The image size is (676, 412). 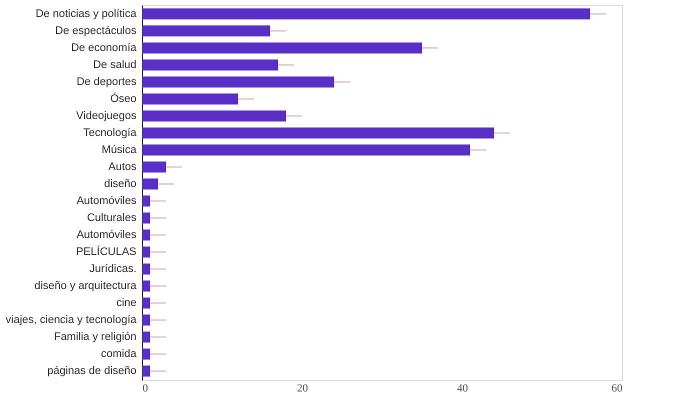 What do you see at coordinates (106, 251) in the screenshot?
I see `y-tick-label: PELÍCULAS` at bounding box center [106, 251].